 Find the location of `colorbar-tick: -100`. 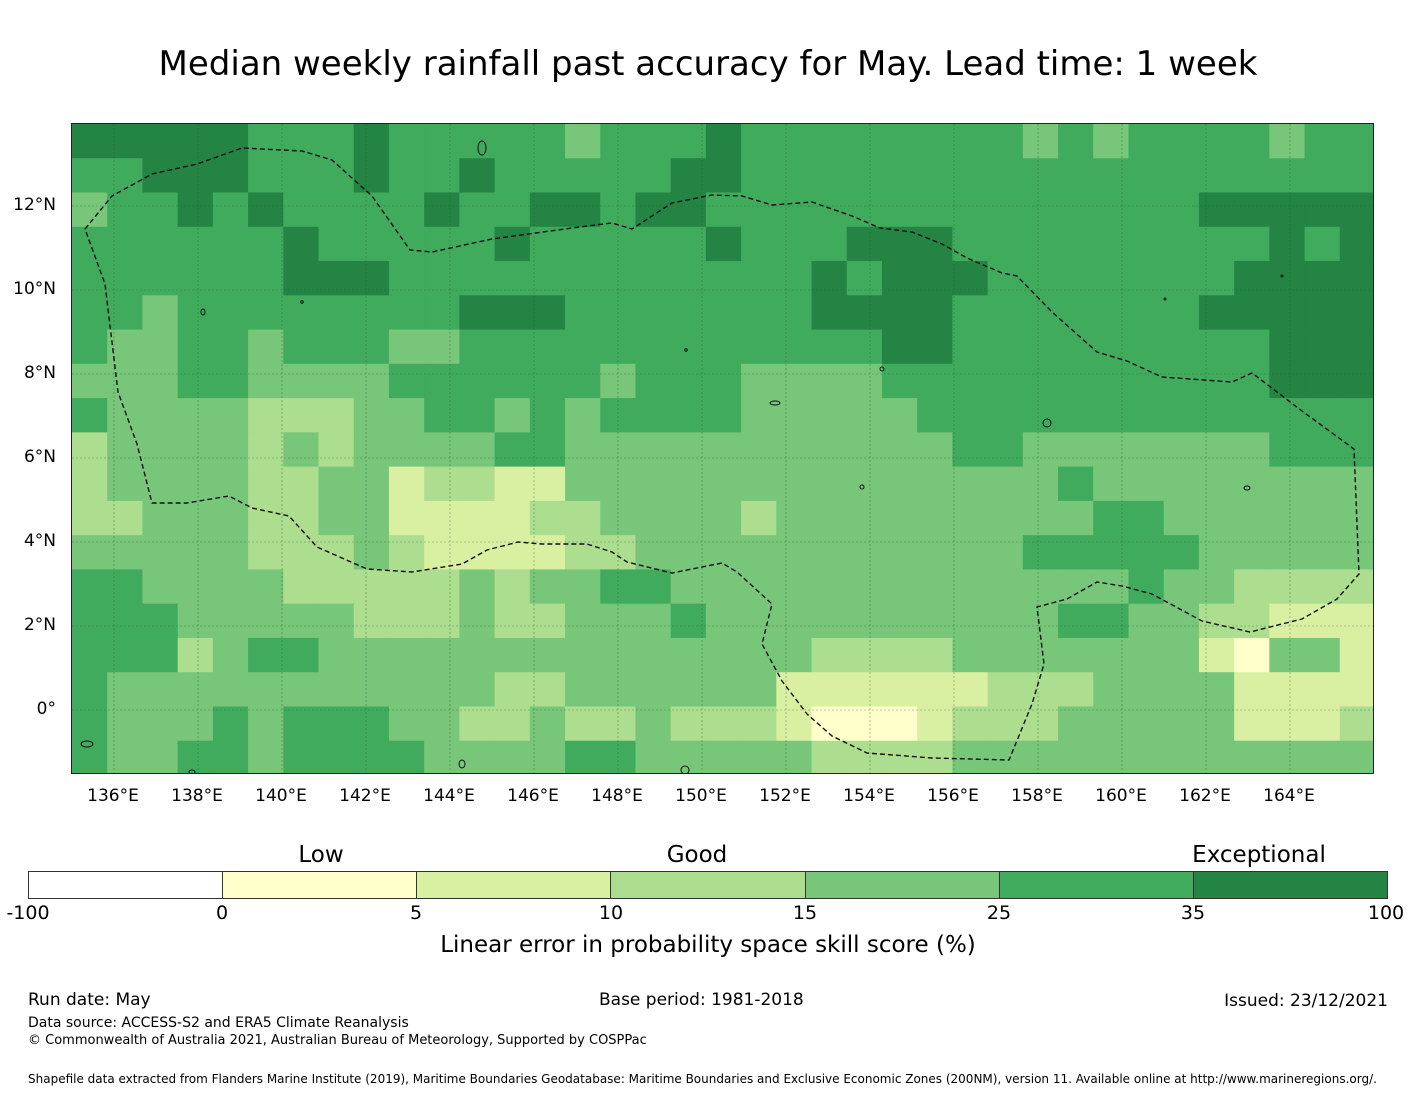

colorbar-tick: -100 is located at coordinates (28, 913).